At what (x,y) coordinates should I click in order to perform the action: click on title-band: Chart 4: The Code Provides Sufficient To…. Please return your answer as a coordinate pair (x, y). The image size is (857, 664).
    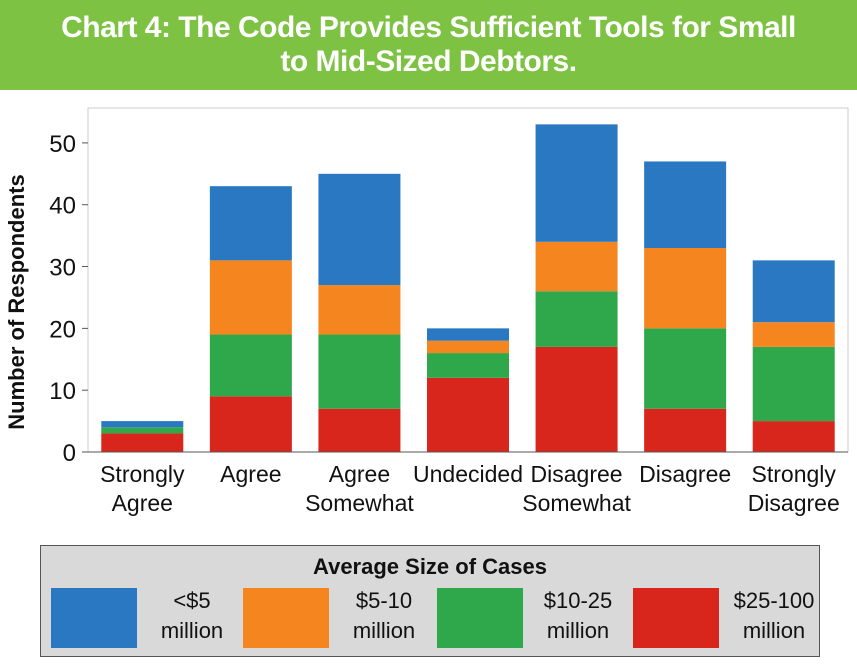
    Looking at the image, I should click on (428, 45).